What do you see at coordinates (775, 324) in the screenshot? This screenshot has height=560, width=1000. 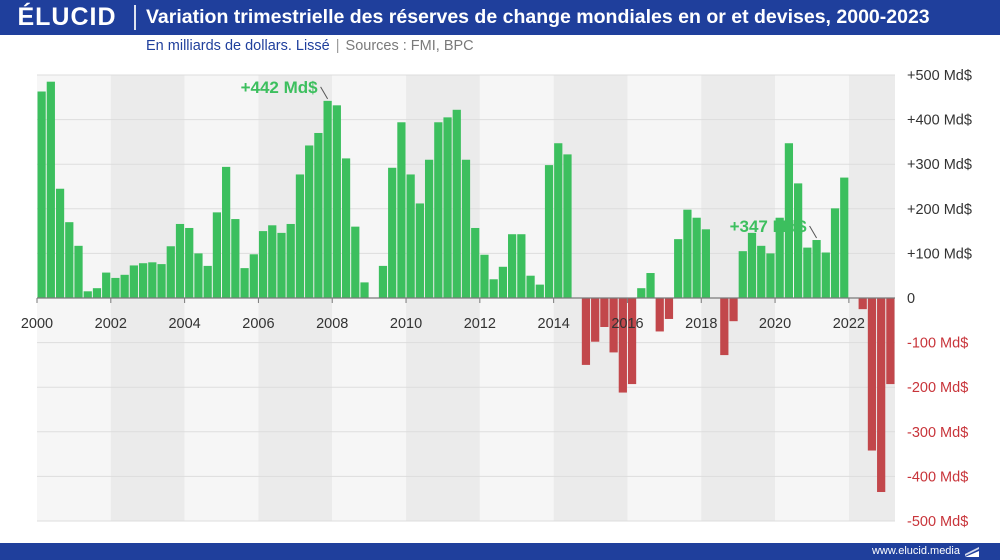 I see `x-tick-label: 2020` at bounding box center [775, 324].